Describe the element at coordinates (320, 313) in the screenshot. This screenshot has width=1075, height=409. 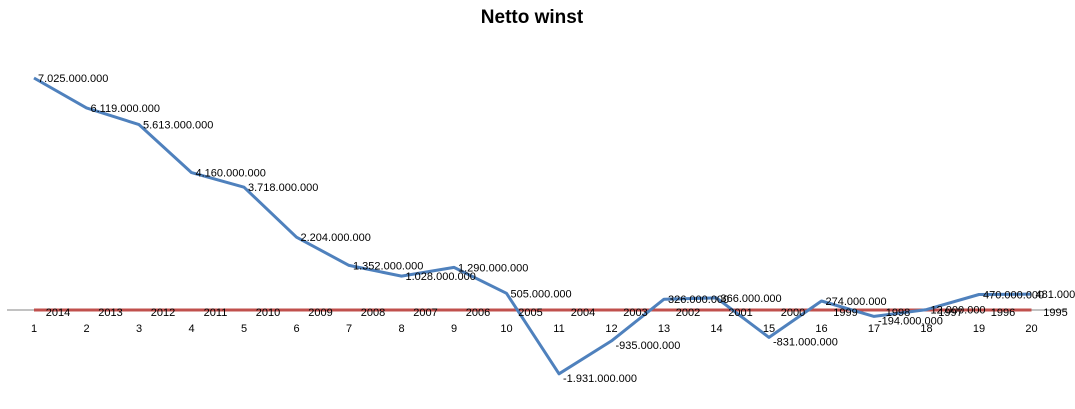
I see `data-label-year: 2009` at that location.